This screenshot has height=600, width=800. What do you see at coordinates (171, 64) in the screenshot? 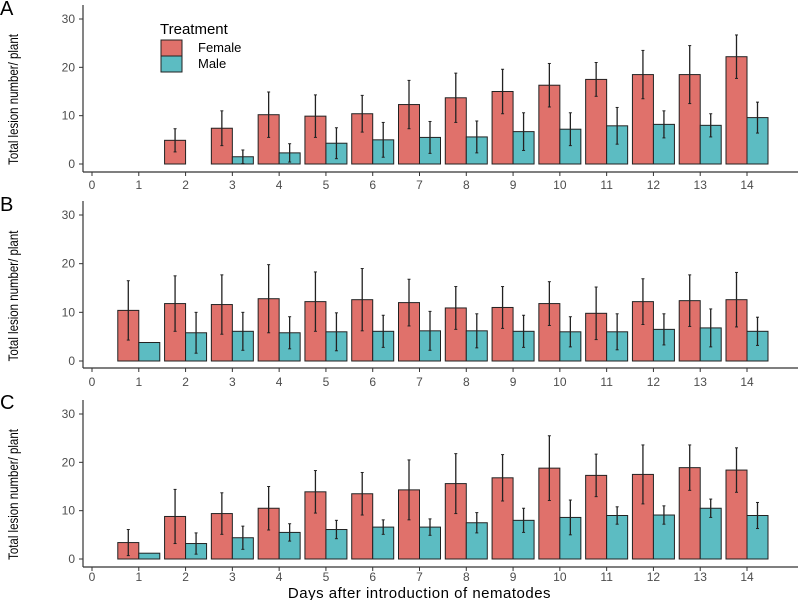
I see `legend-swatch-male` at bounding box center [171, 64].